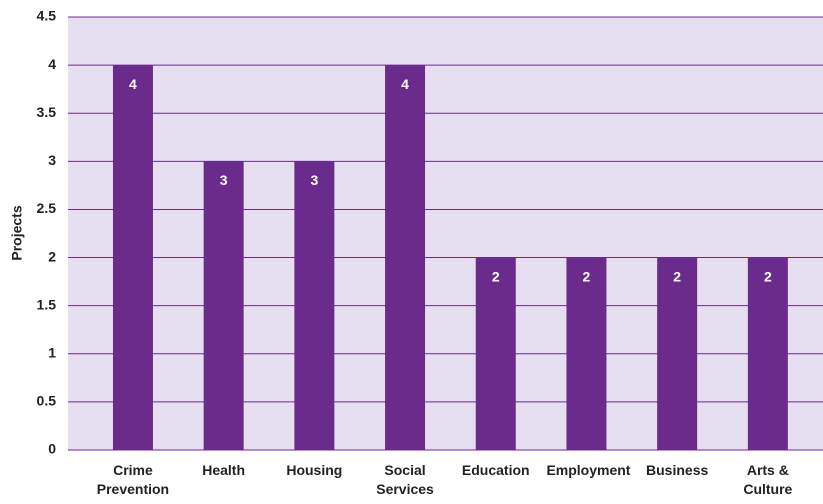  What do you see at coordinates (17, 232) in the screenshot?
I see `y-axis-title: Projects` at bounding box center [17, 232].